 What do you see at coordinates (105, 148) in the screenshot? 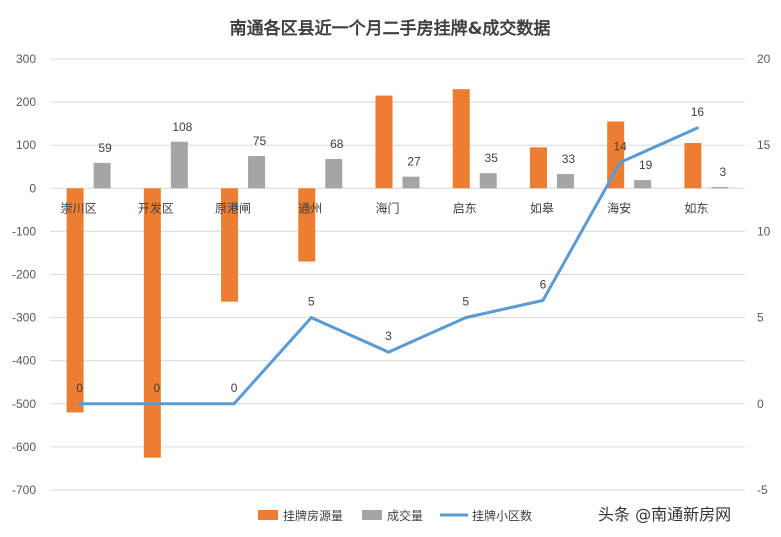
I see `deal-data-label: 59` at bounding box center [105, 148].